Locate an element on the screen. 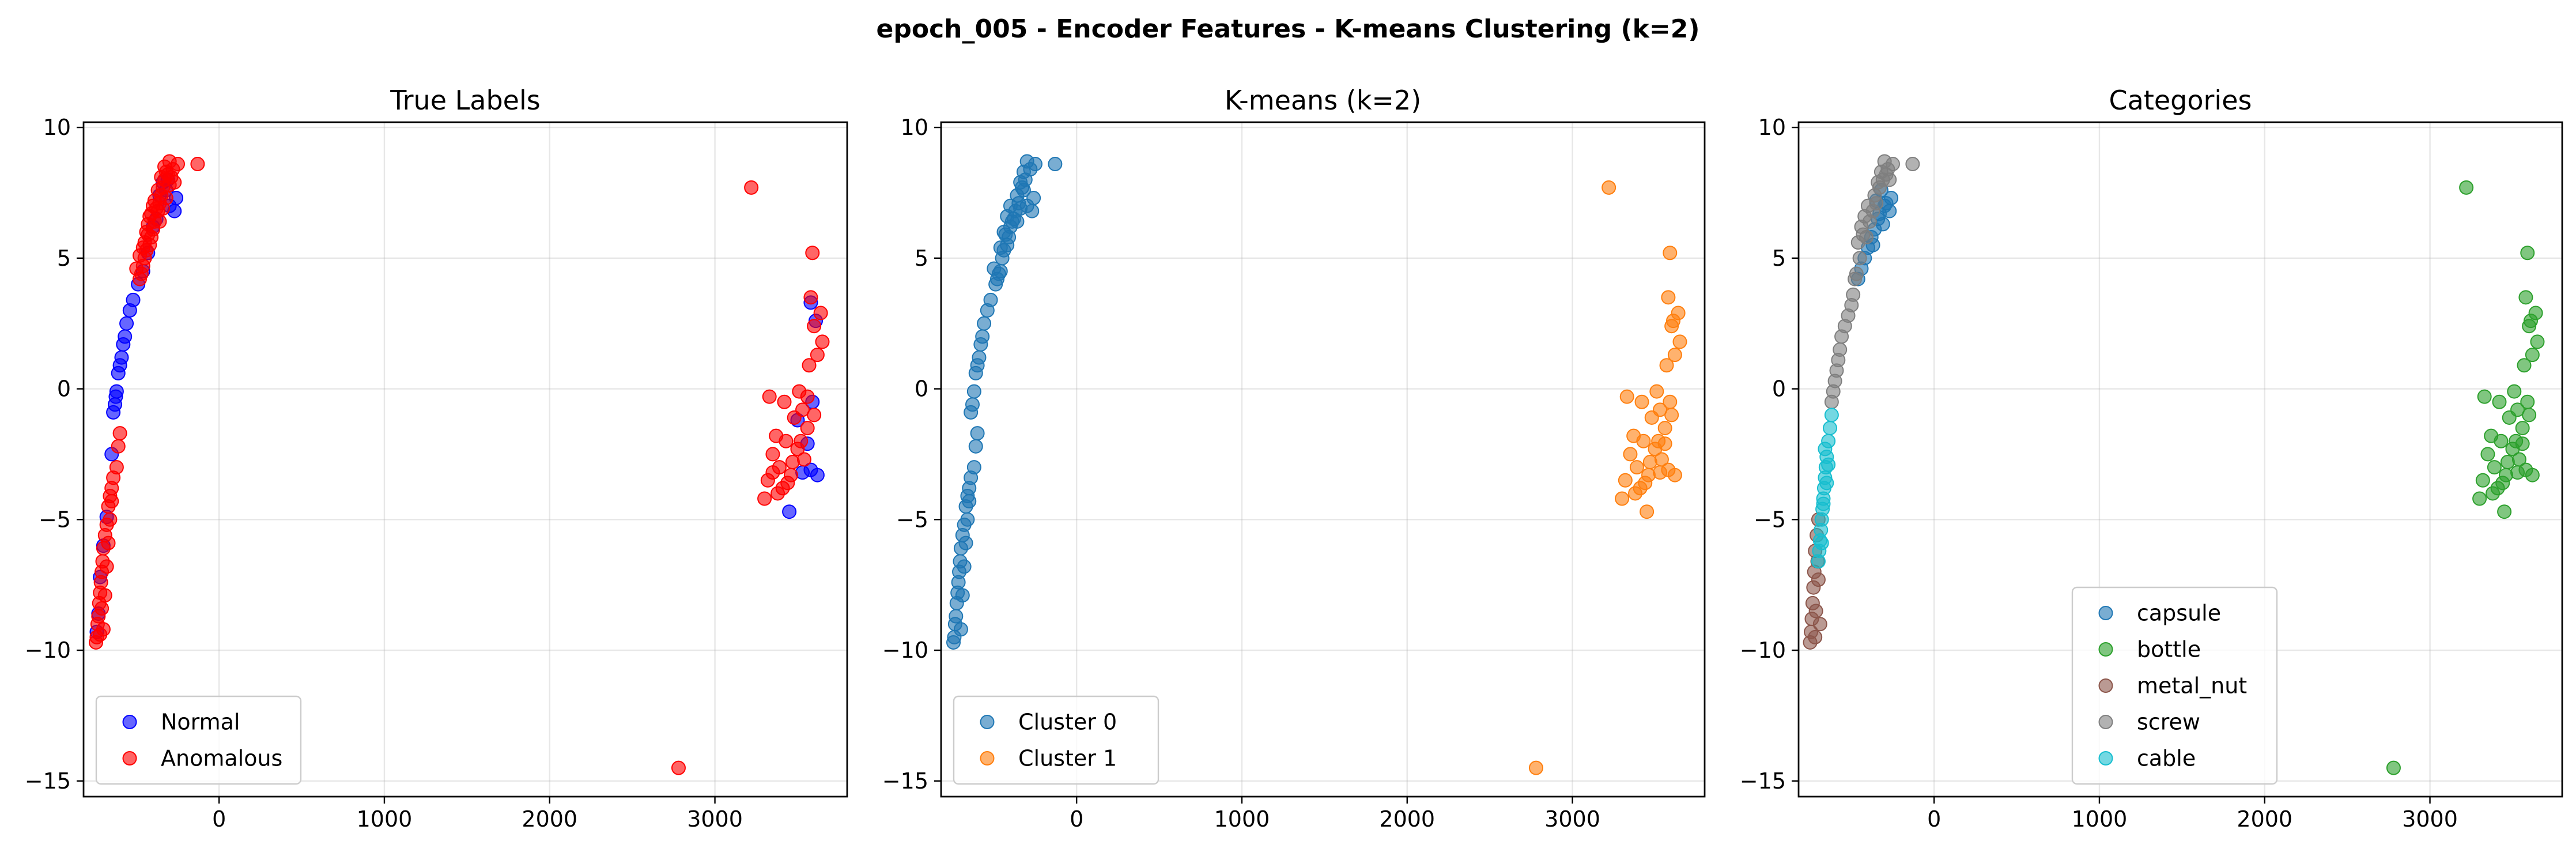 The width and height of the screenshot is (2576, 856). legend-label: Normal is located at coordinates (200, 723).